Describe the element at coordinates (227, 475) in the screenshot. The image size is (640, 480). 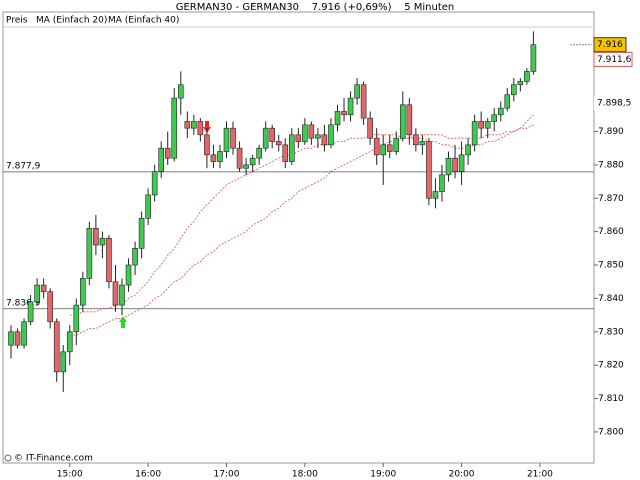
I see `x-tick-label: 17:00` at that location.